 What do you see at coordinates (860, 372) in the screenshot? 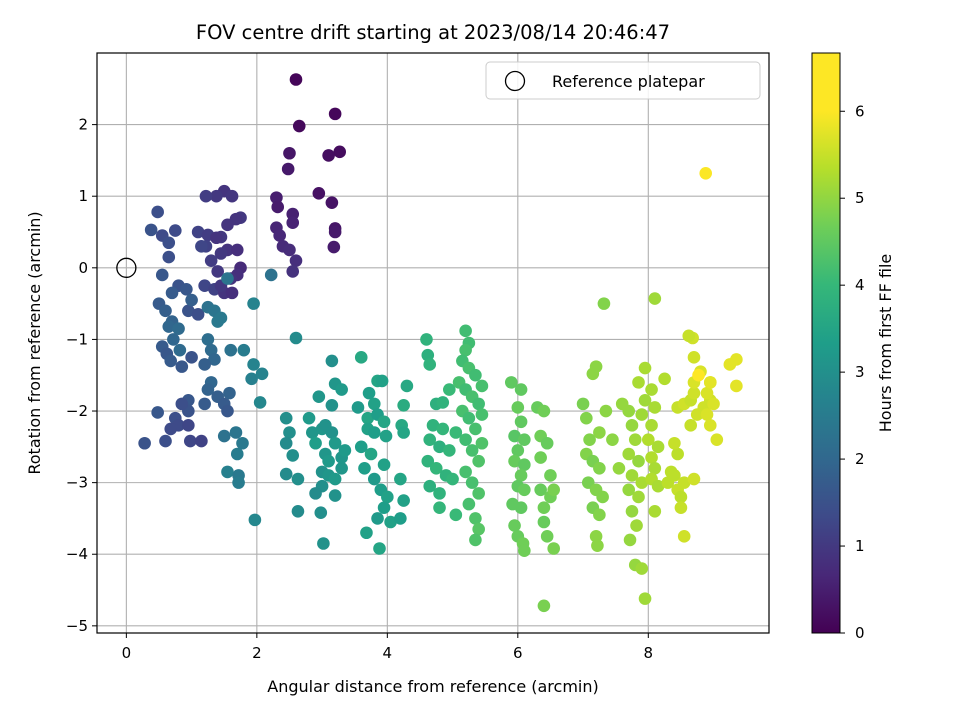
I see `colorbar-tick-label: 3` at bounding box center [860, 372].